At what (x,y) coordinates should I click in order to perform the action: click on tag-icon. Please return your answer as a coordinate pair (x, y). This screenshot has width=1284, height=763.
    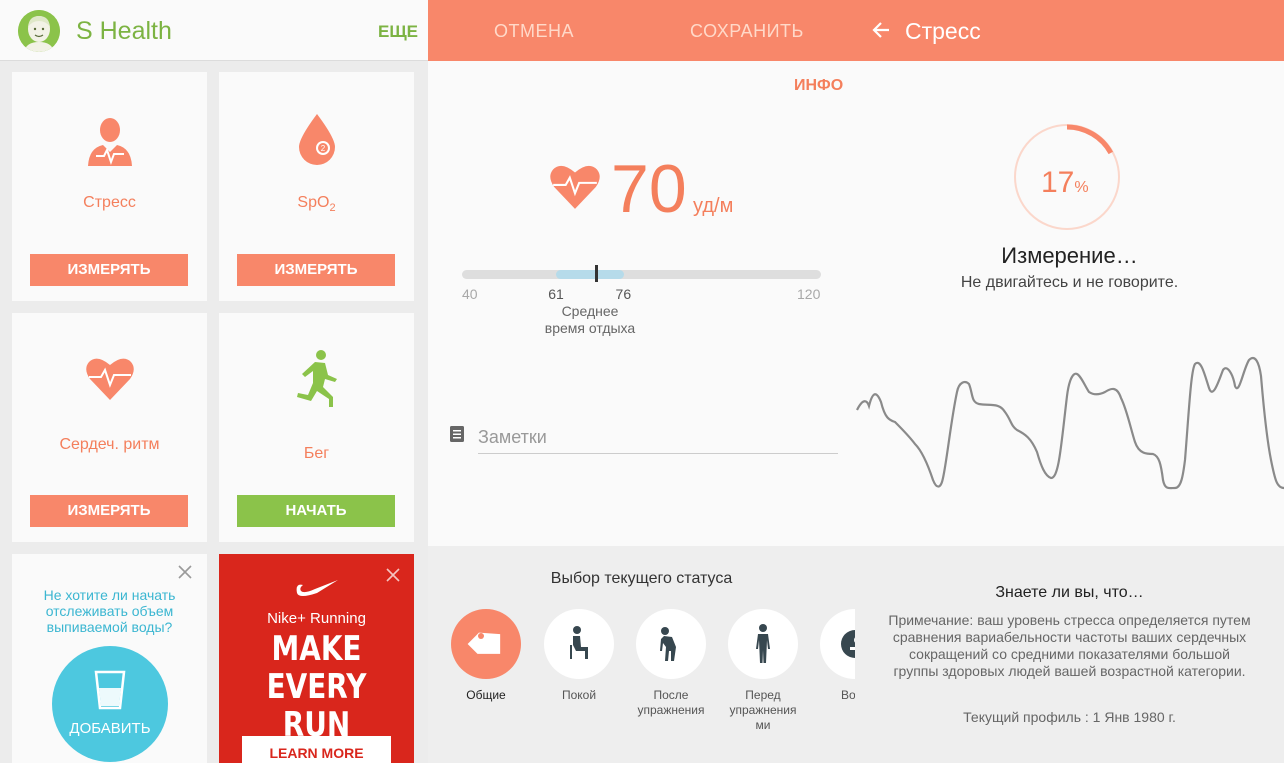
    Looking at the image, I should click on (484, 643).